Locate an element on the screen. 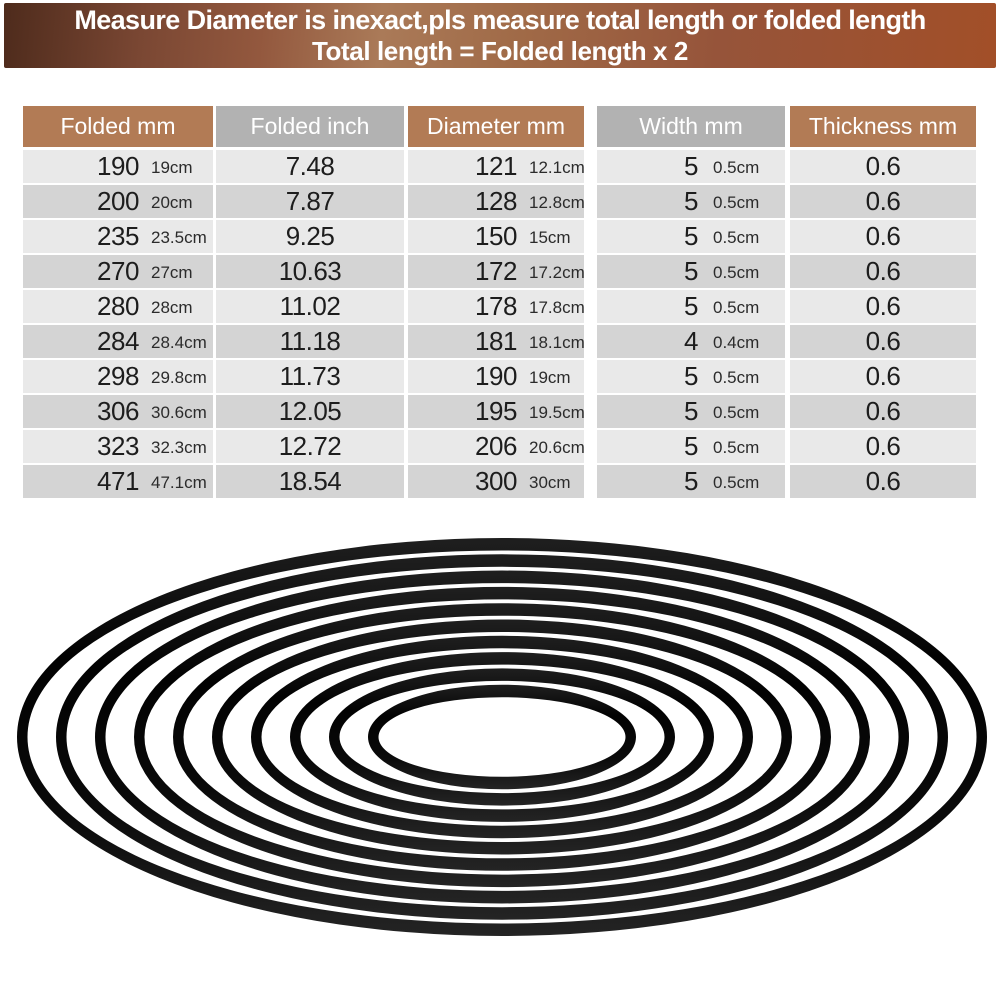  belt-ring is located at coordinates (502, 737).